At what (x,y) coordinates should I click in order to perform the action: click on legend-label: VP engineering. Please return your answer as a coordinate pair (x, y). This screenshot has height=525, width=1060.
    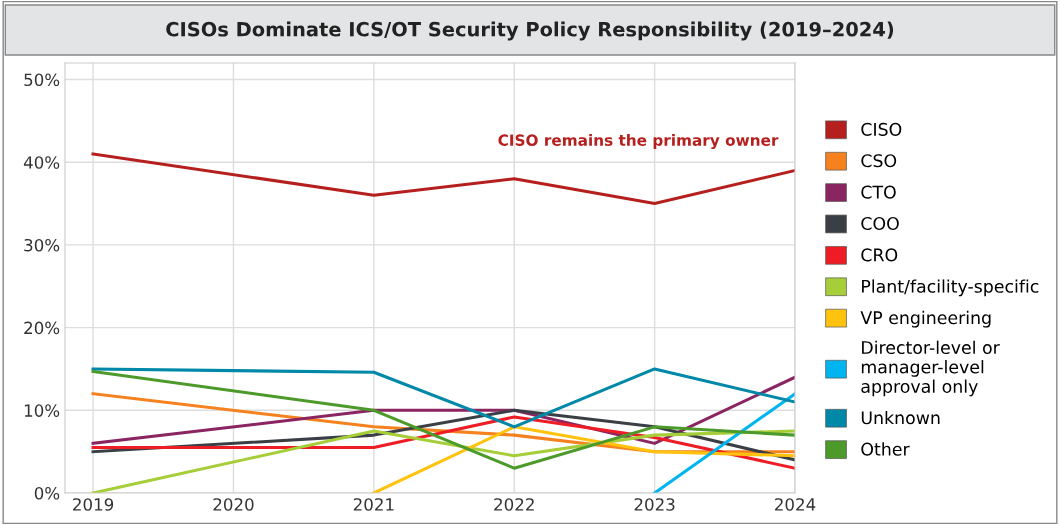
    Looking at the image, I should click on (925, 319).